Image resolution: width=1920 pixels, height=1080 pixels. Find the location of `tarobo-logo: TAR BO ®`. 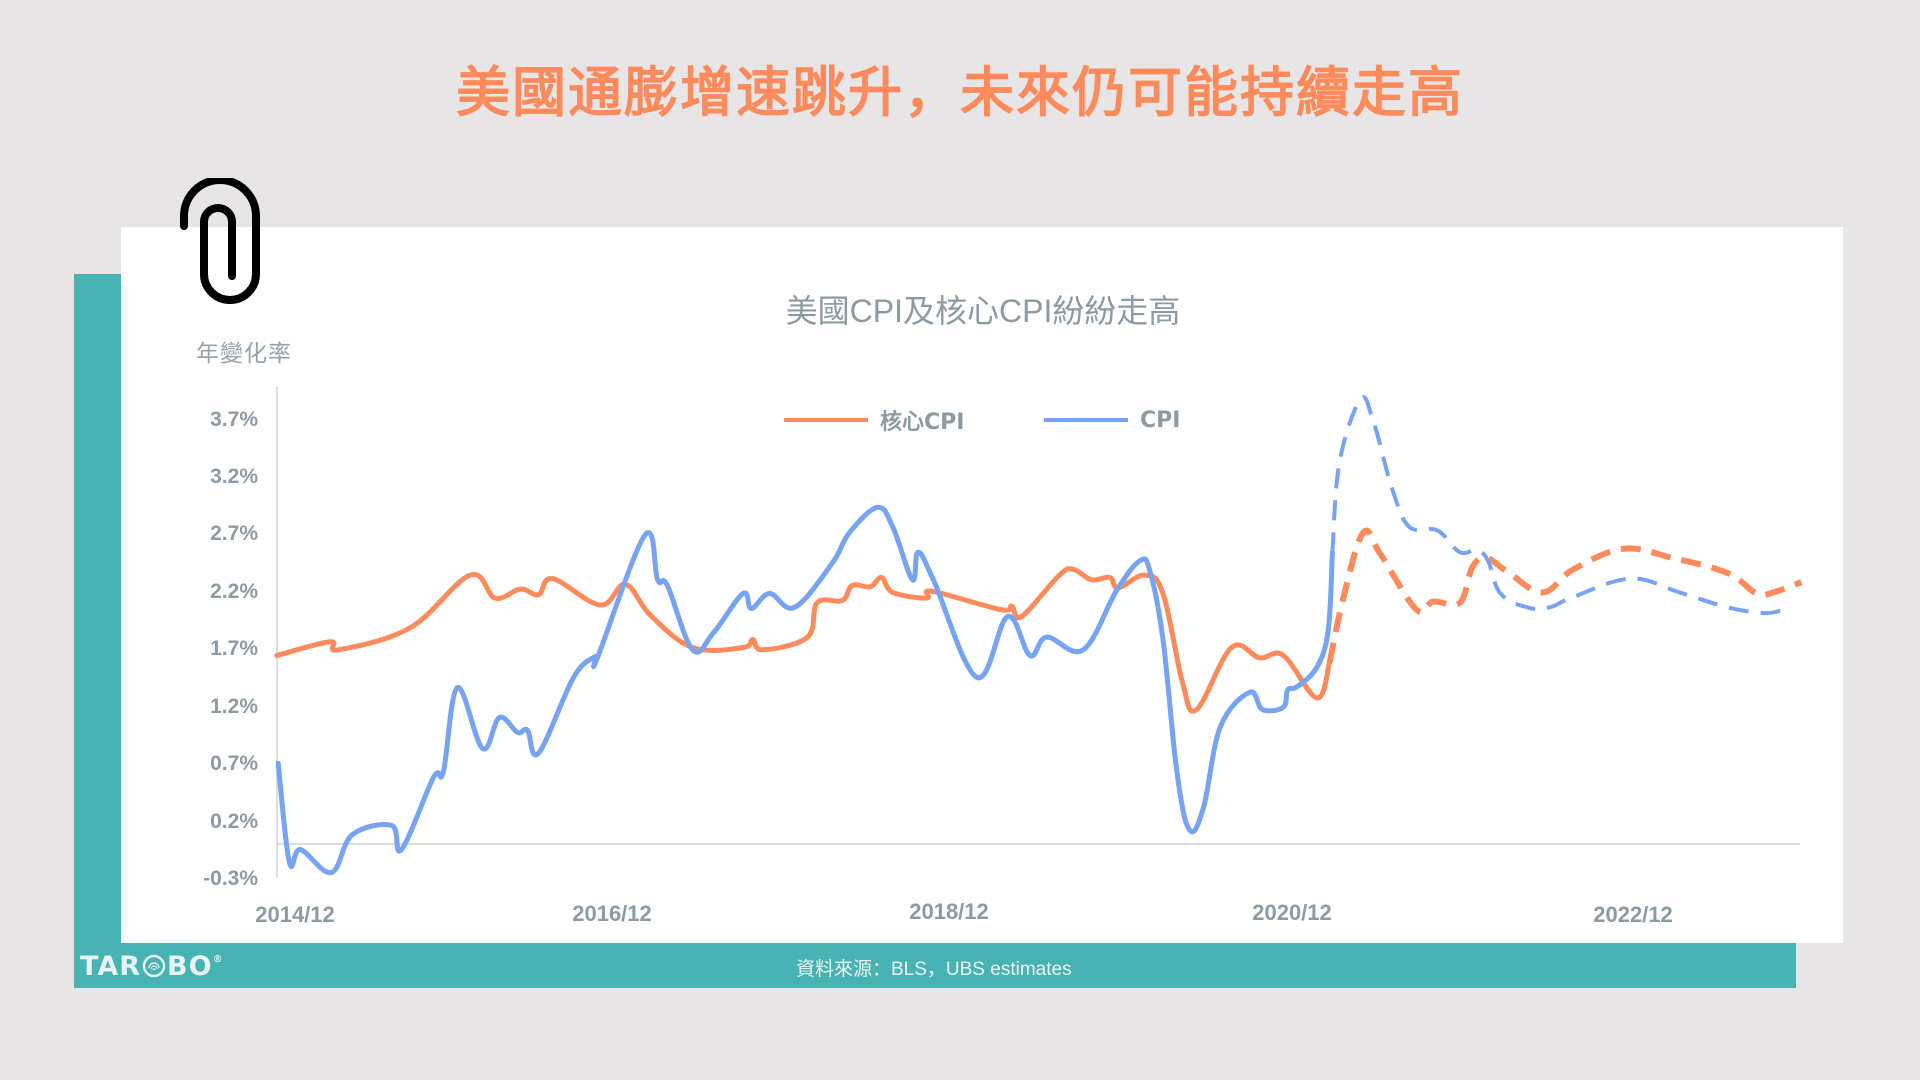

tarobo-logo: TAR BO ® is located at coordinates (152, 966).